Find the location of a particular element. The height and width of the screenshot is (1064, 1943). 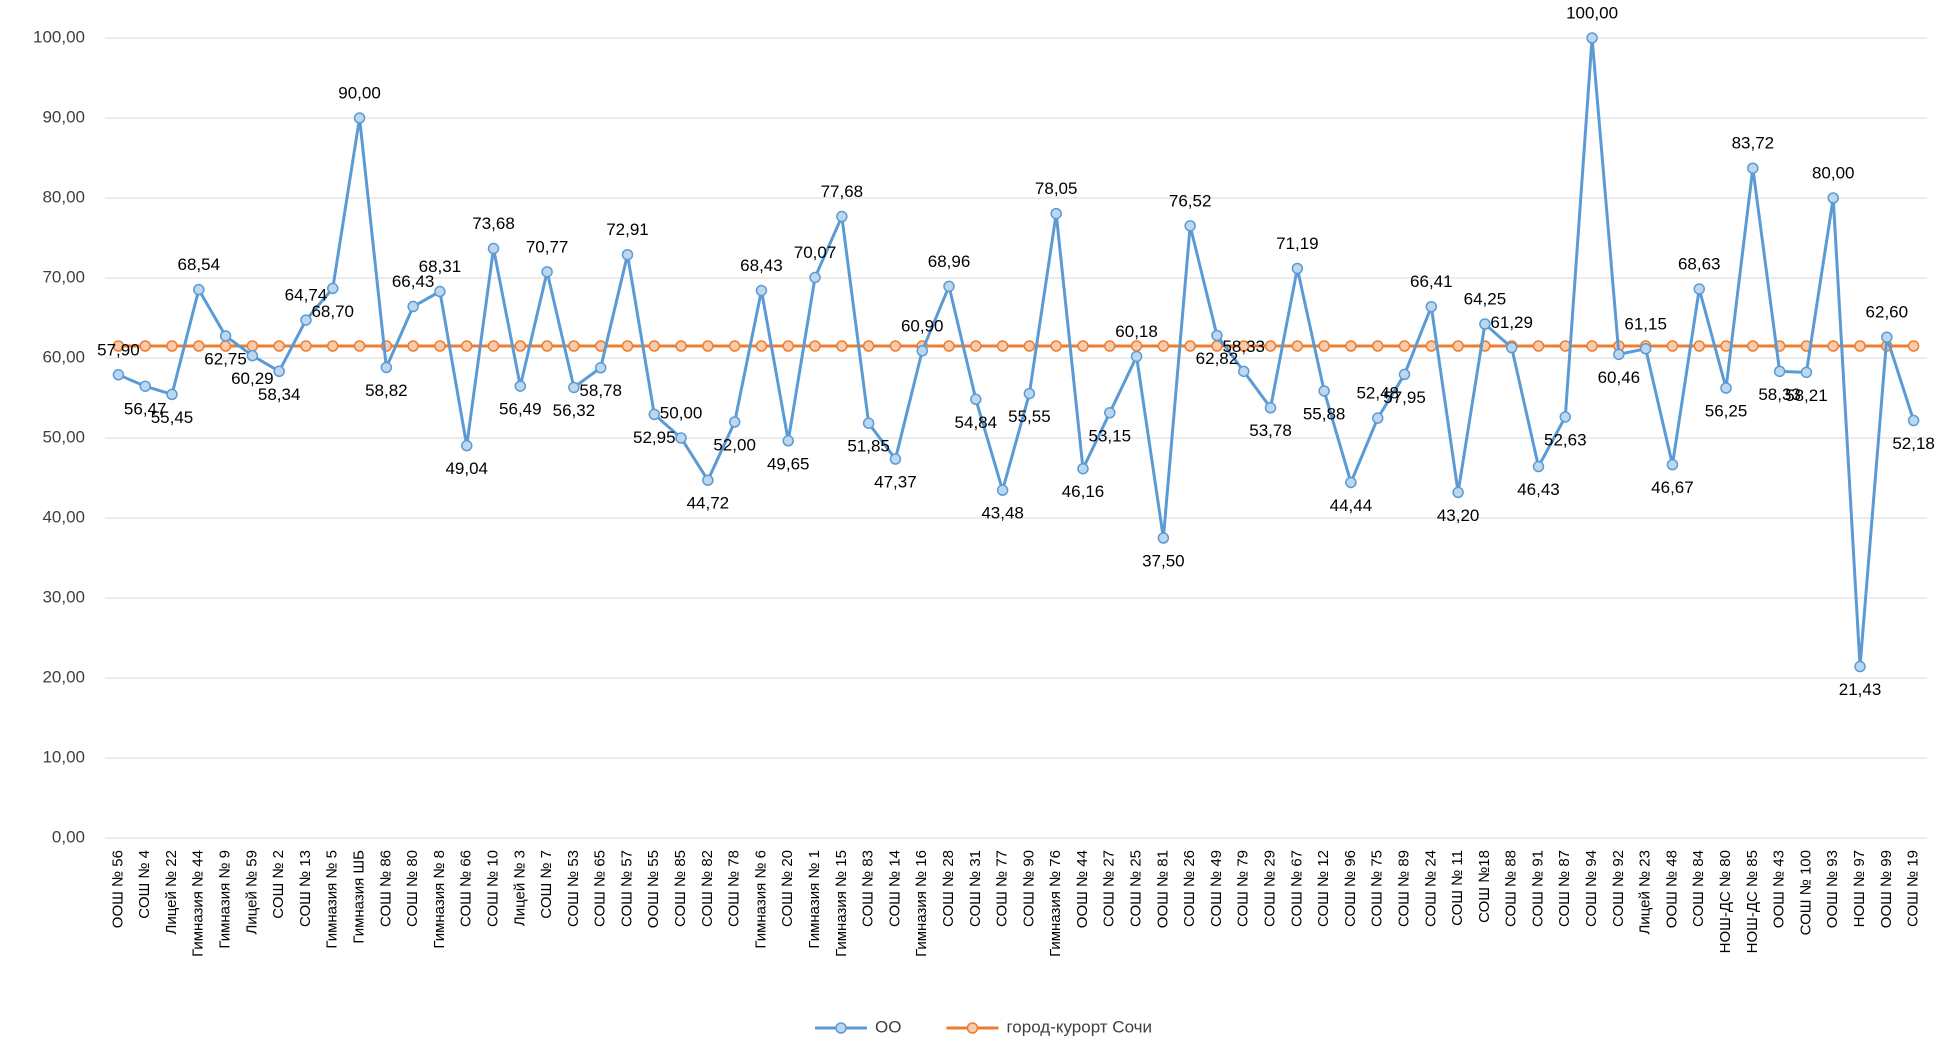

data-label: 73,68 is located at coordinates (493, 223).